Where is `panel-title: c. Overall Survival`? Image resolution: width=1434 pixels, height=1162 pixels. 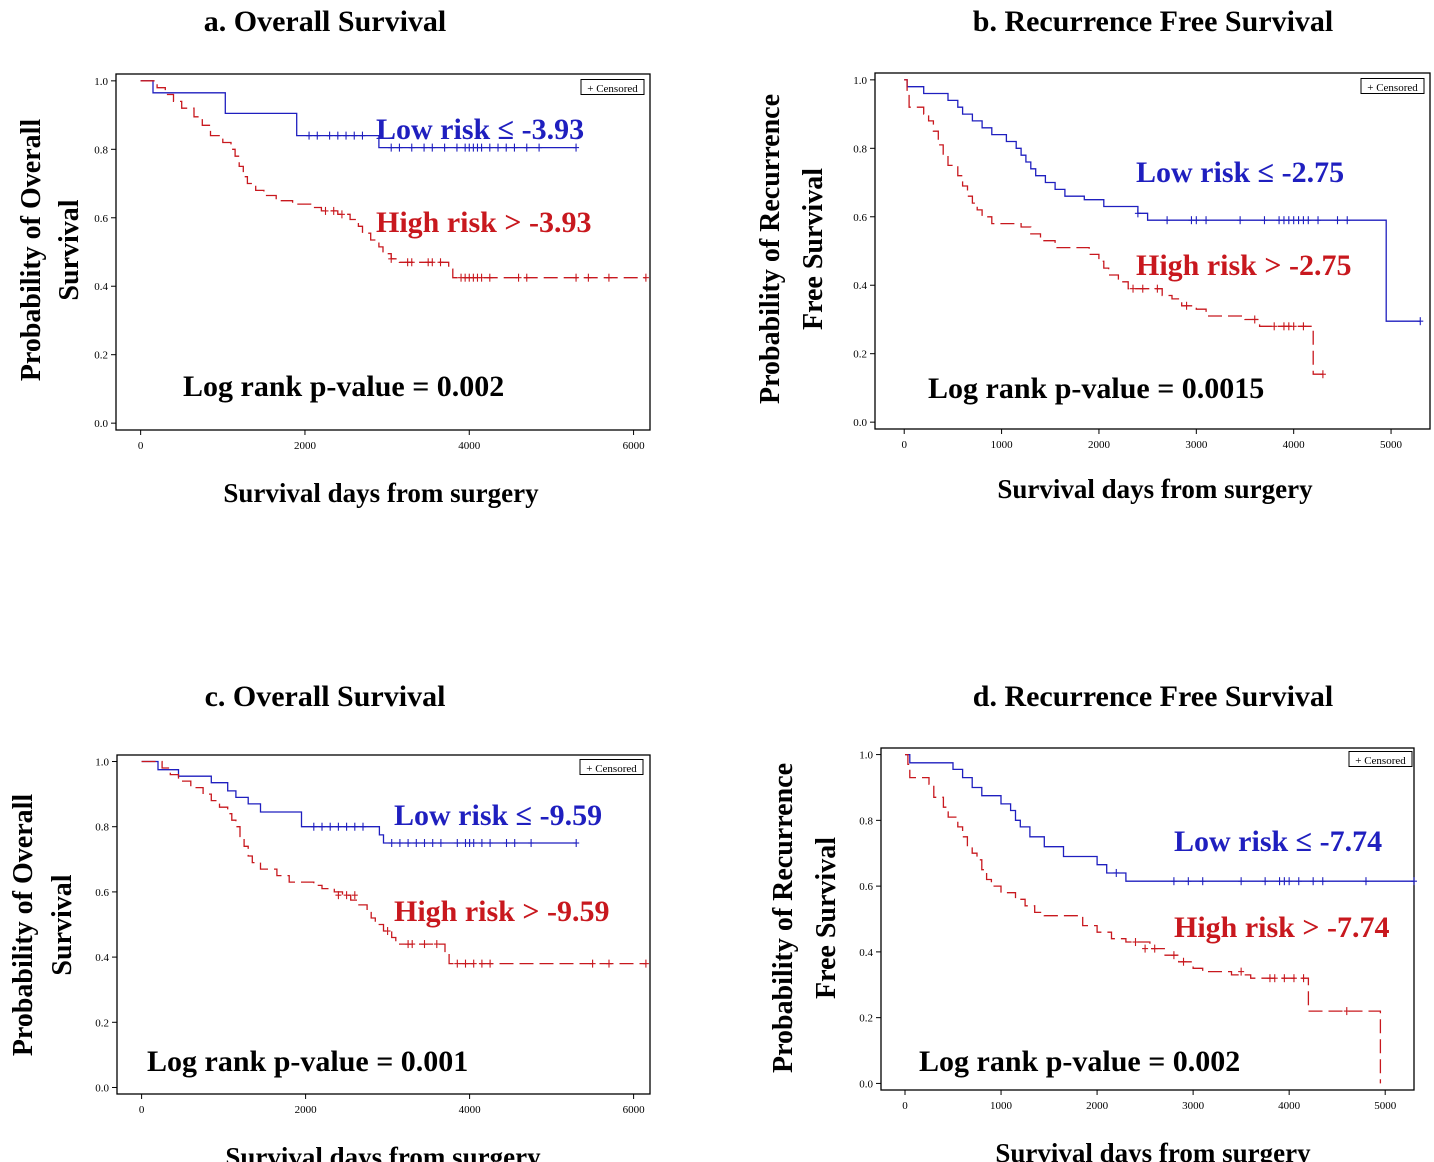
panel-title: c. Overall Survival is located at coordinates (325, 696).